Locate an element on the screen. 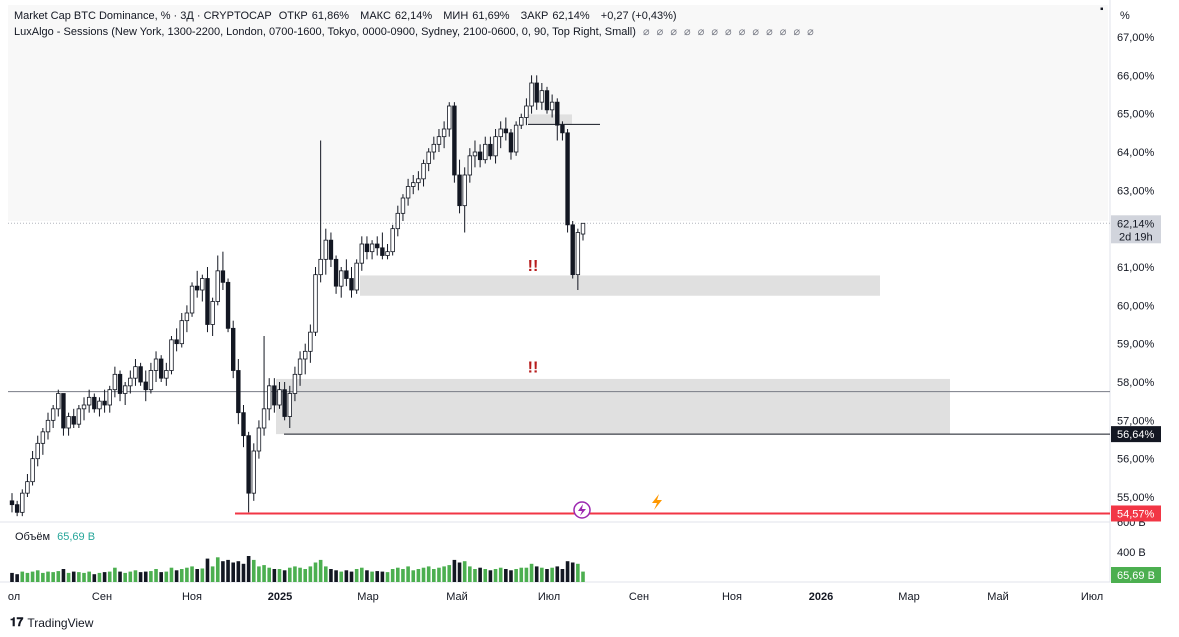  y-tick-label: 61,00% is located at coordinates (1136, 268).